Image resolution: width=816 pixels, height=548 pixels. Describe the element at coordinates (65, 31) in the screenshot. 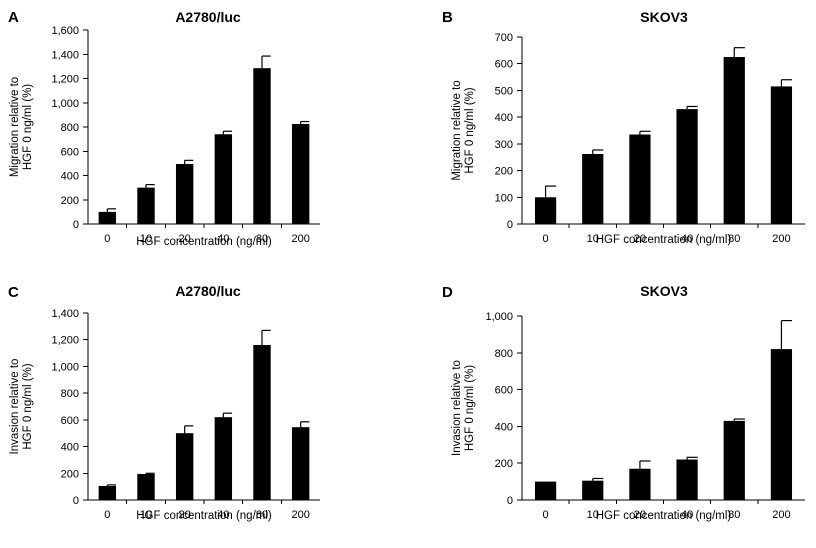

I see `y-tick-label: 1,600` at that location.